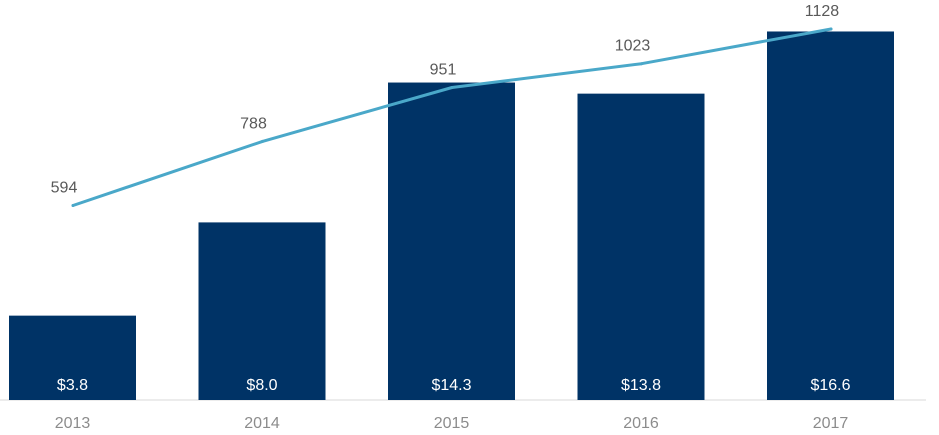  I want to click on x-tick-2013: 2013, so click(73, 423).